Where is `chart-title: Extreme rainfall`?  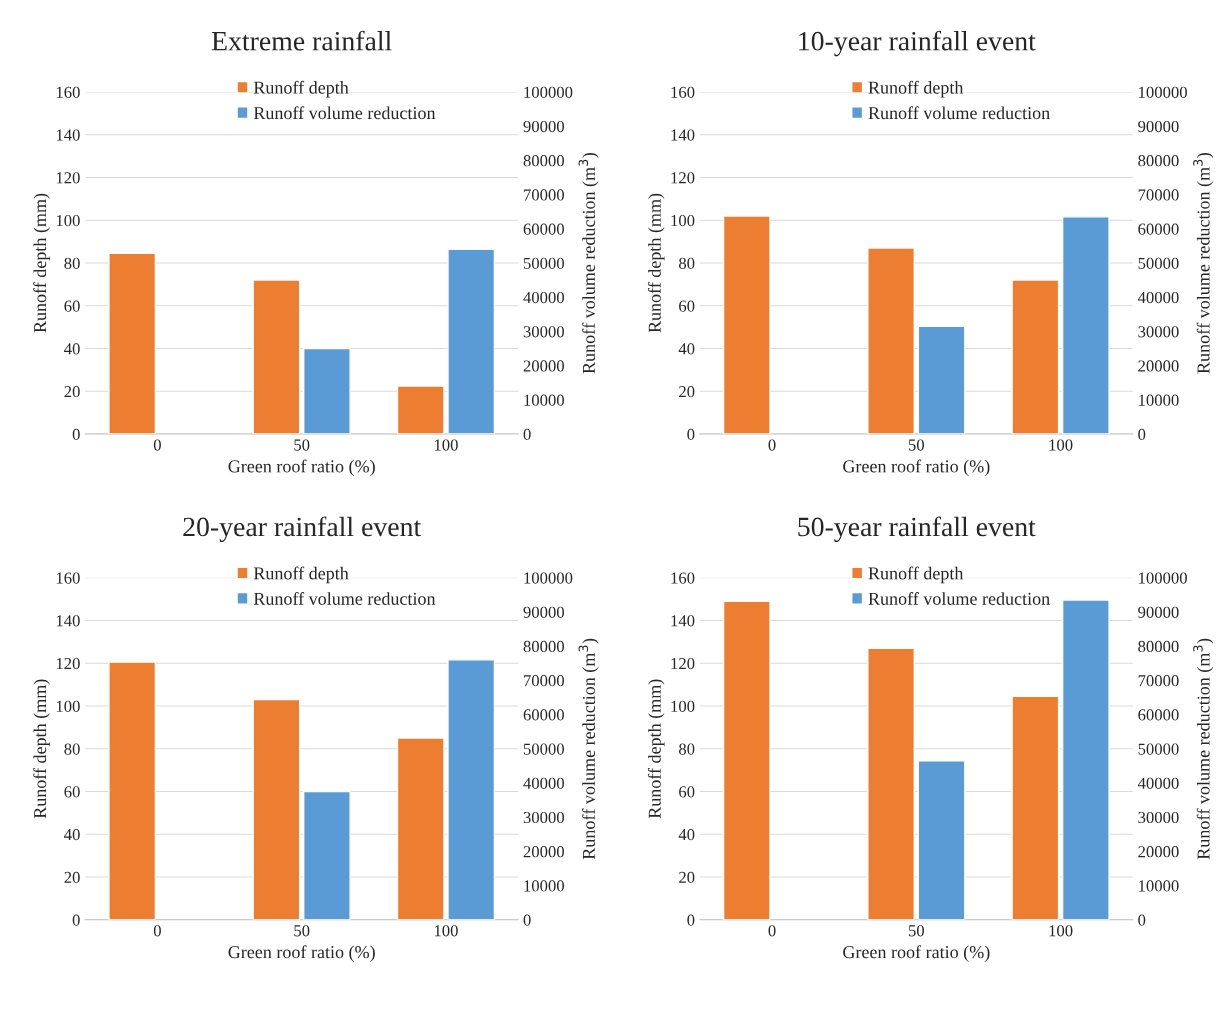
chart-title: Extreme rainfall is located at coordinates (301, 40).